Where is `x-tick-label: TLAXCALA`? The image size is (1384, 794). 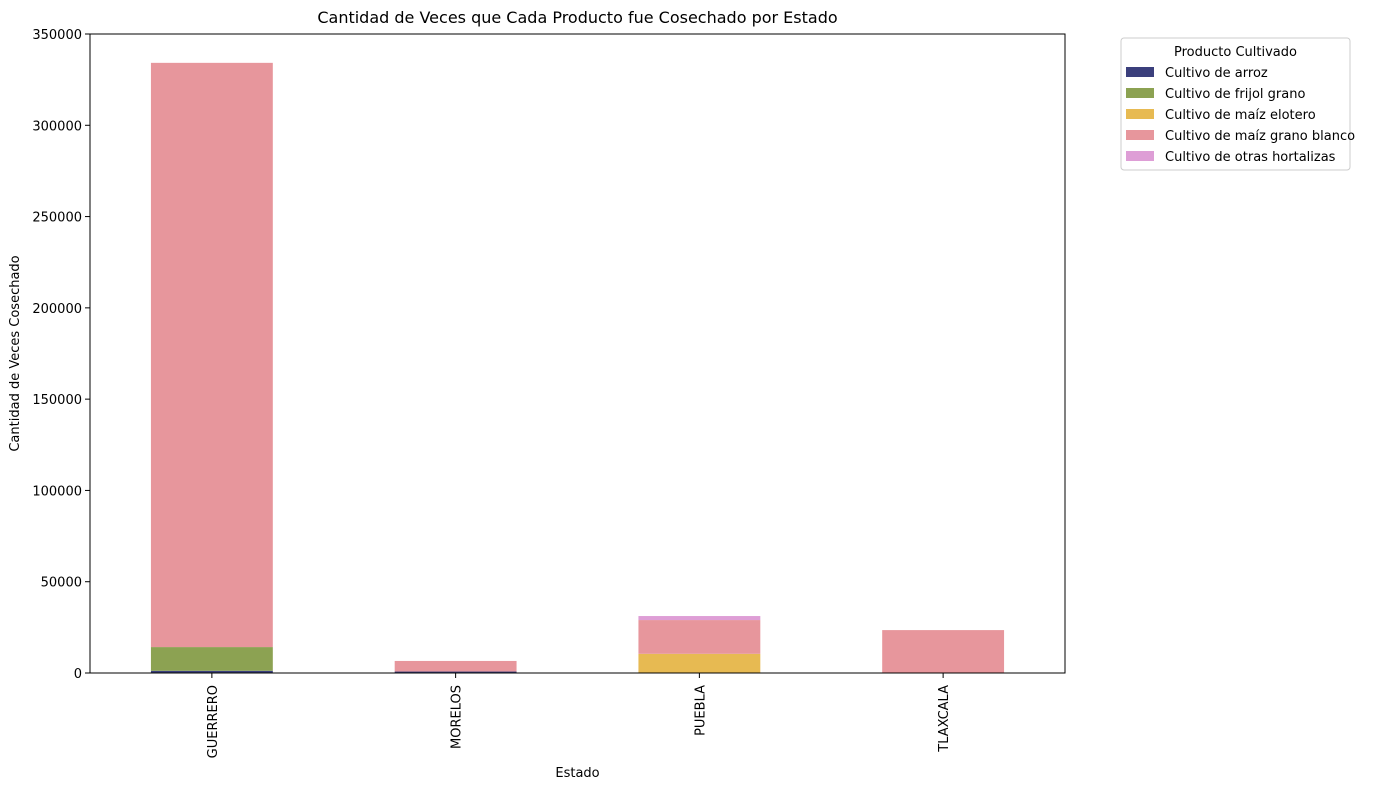 x-tick-label: TLAXCALA is located at coordinates (944, 719).